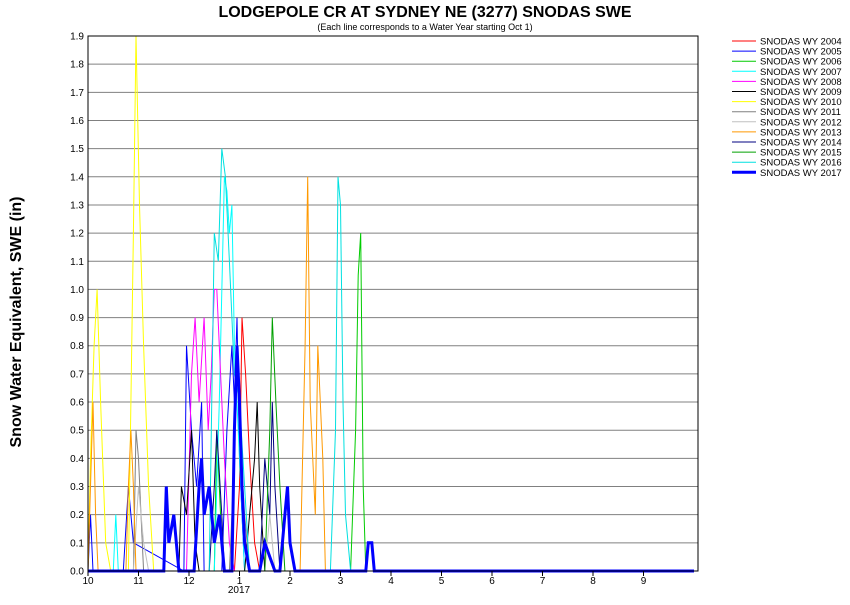 This screenshot has height=605, width=850. What do you see at coordinates (801, 163) in the screenshot?
I see `legend-label: SNODAS WY 2016` at bounding box center [801, 163].